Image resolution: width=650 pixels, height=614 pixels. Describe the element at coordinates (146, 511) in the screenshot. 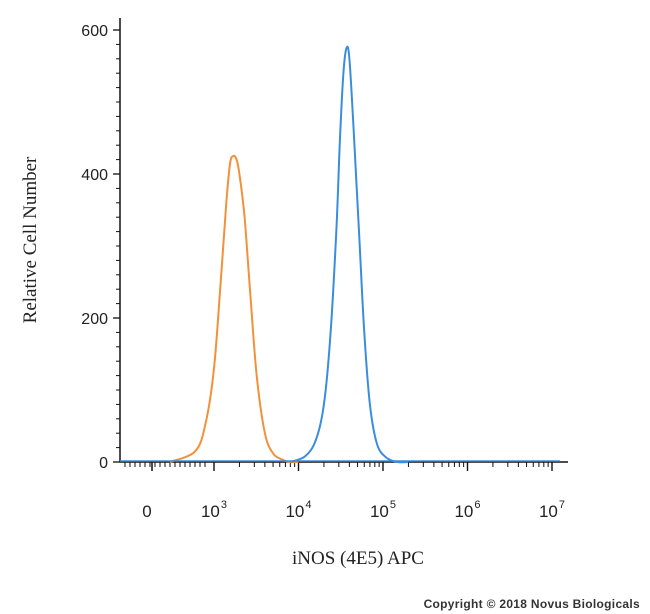

I see `x-tick-label: 0` at that location.